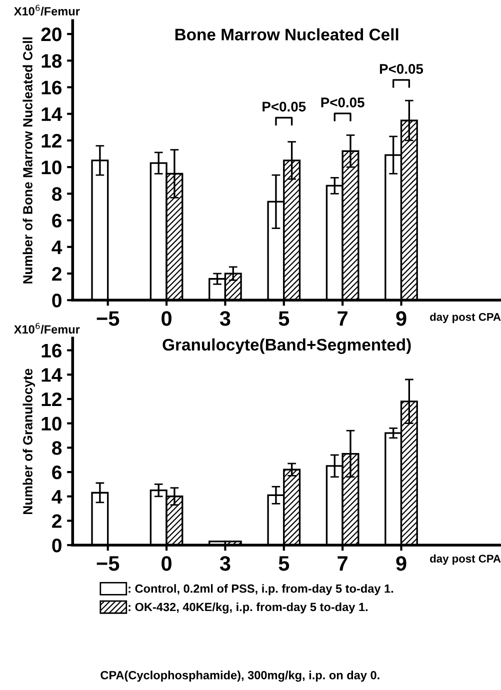  I want to click on text: CPA(Cyclophosphamide), 300mg/kg, i.p. on day 0., so click(240, 676).